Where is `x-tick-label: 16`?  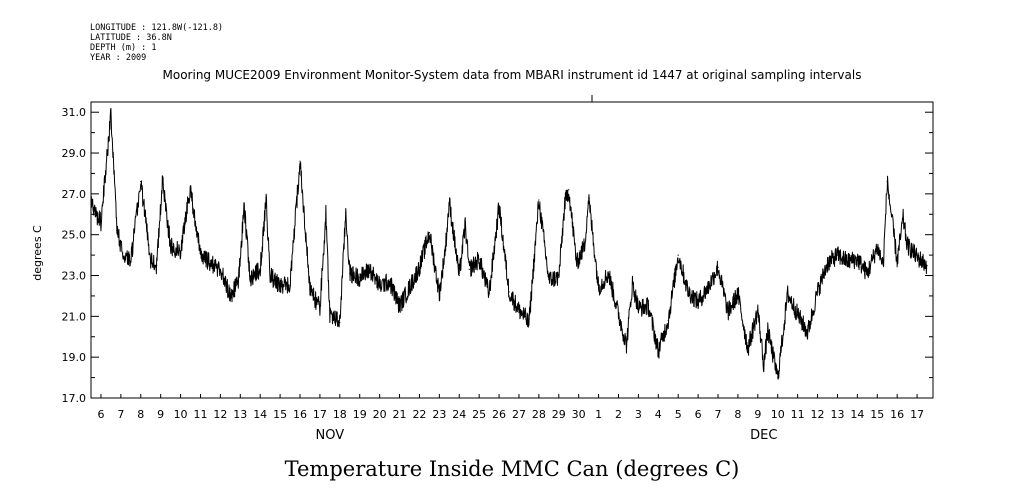
x-tick-label: 16 is located at coordinates (300, 414).